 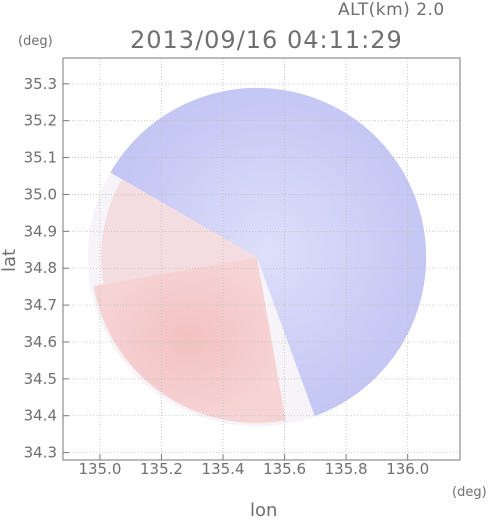 What do you see at coordinates (189, 340) in the screenshot?
I see `positive-velocity-region` at bounding box center [189, 340].